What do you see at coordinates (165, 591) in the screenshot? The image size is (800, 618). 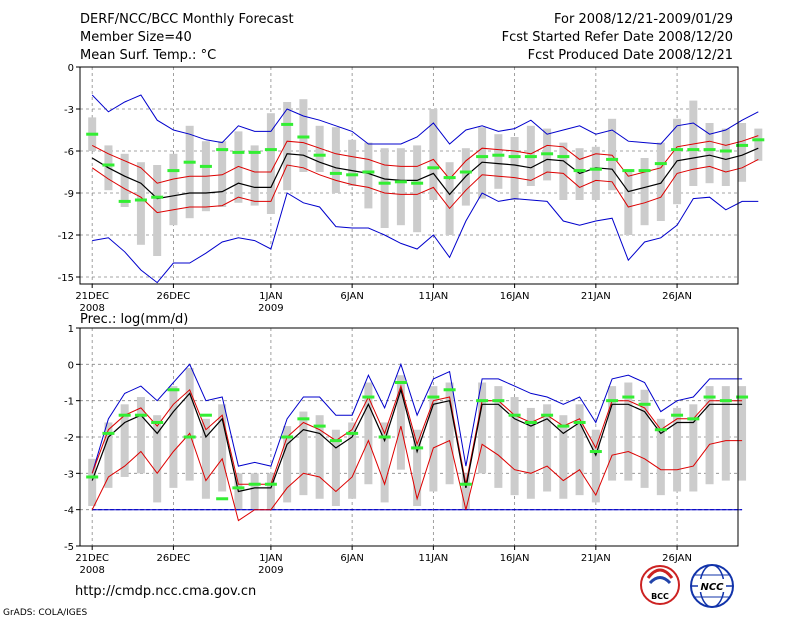 I see `source-url: http://cmdp.ncc.cma.gov.cn` at bounding box center [165, 591].